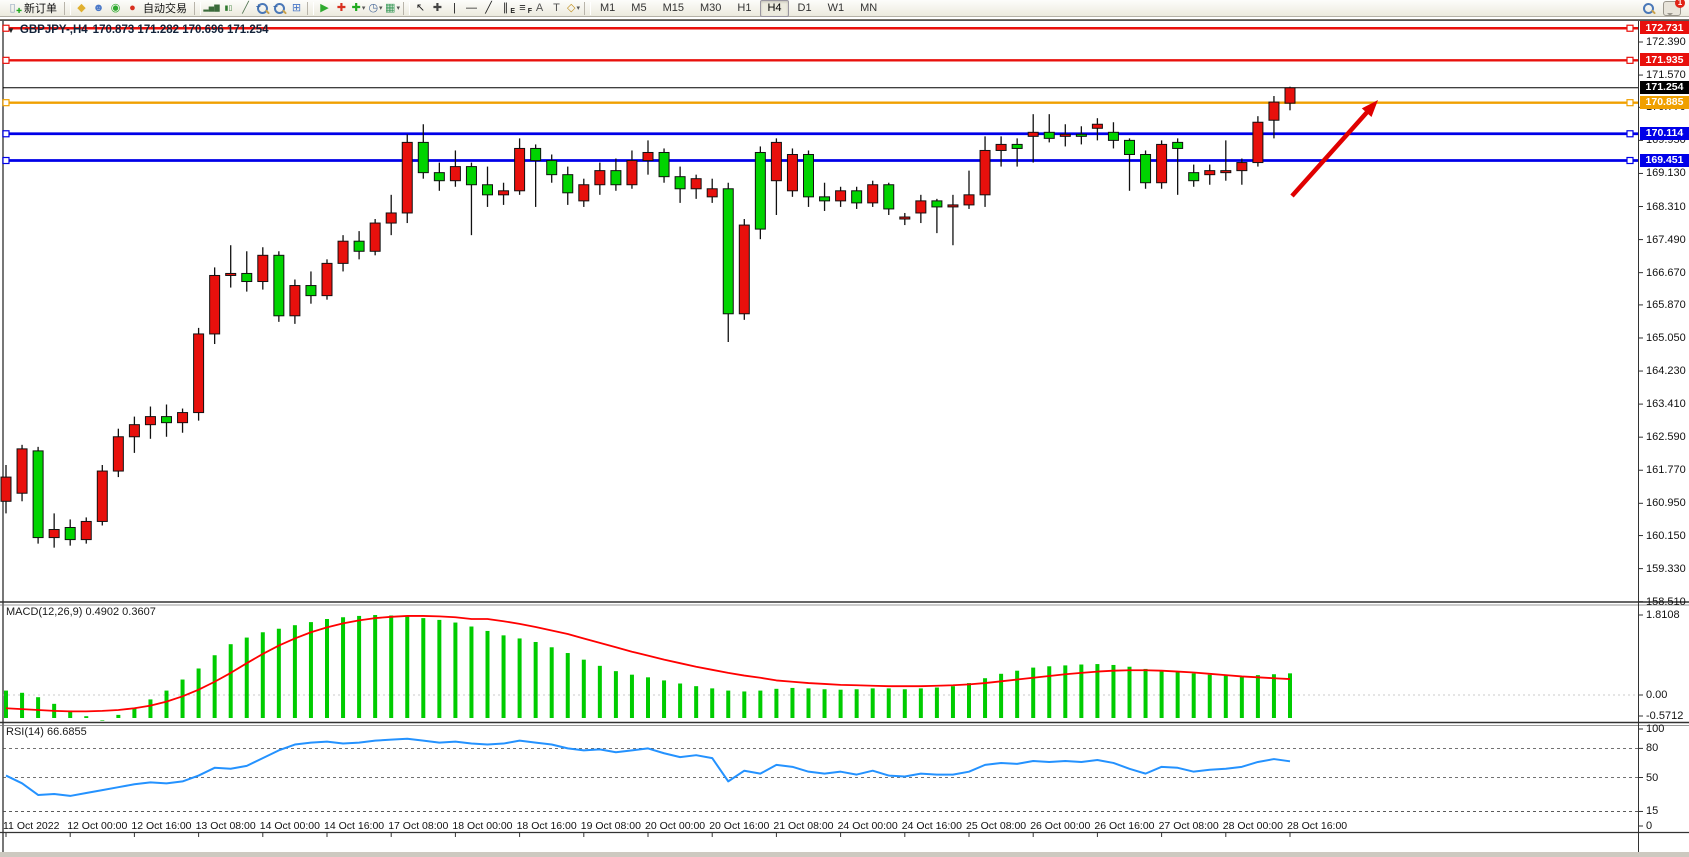 The width and height of the screenshot is (1689, 857). What do you see at coordinates (132, 7) in the screenshot?
I see `autotrade-icon: ●` at bounding box center [132, 7].